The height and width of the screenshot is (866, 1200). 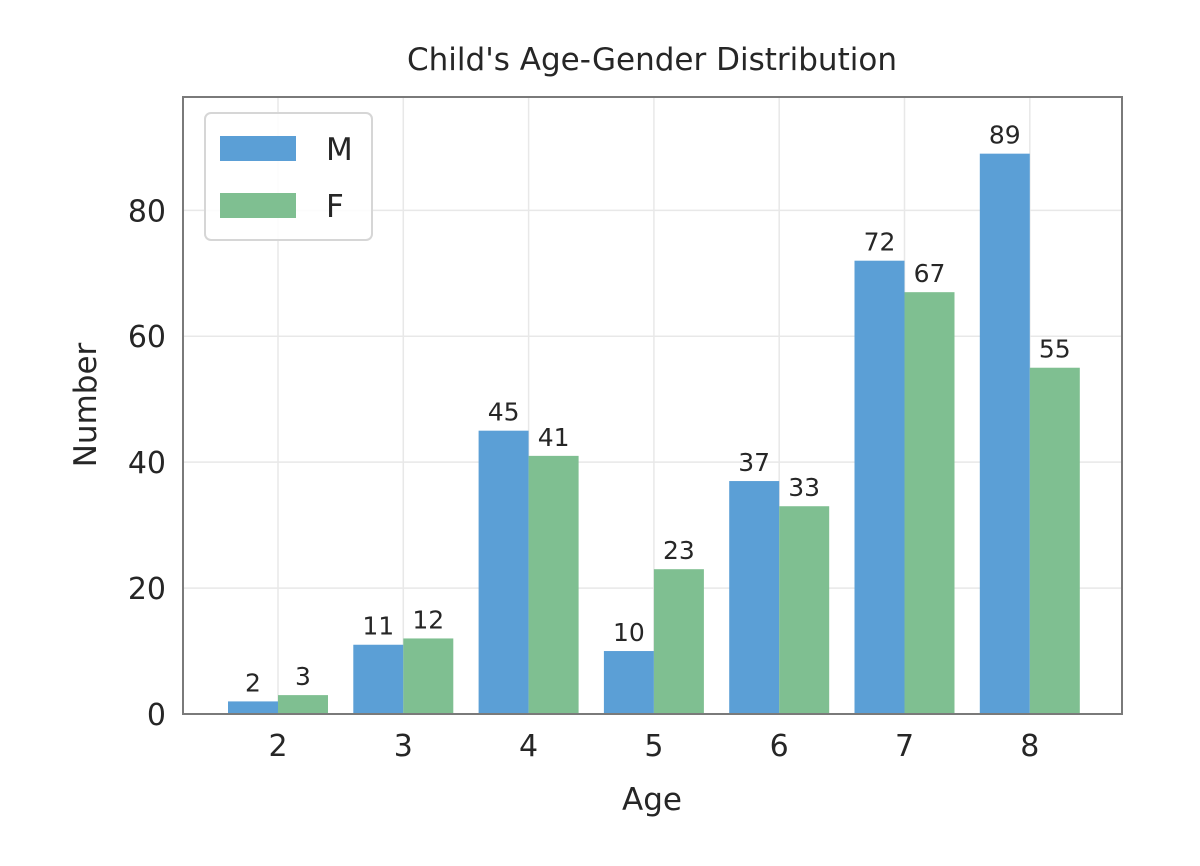 I want to click on x-tick-label-6: 6, so click(x=779, y=746).